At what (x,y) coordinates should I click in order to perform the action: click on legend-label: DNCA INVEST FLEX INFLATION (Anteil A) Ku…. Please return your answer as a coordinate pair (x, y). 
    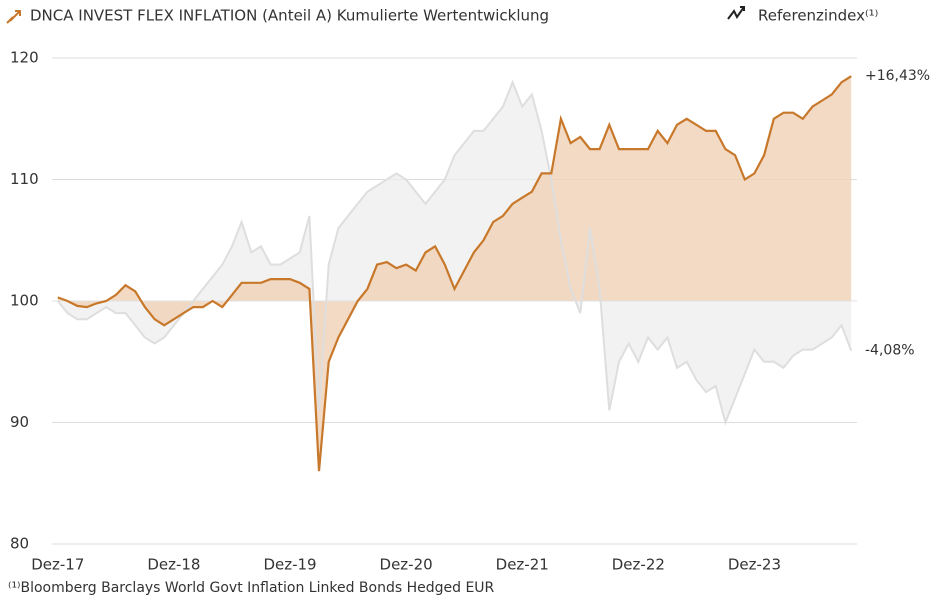
    Looking at the image, I should click on (289, 16).